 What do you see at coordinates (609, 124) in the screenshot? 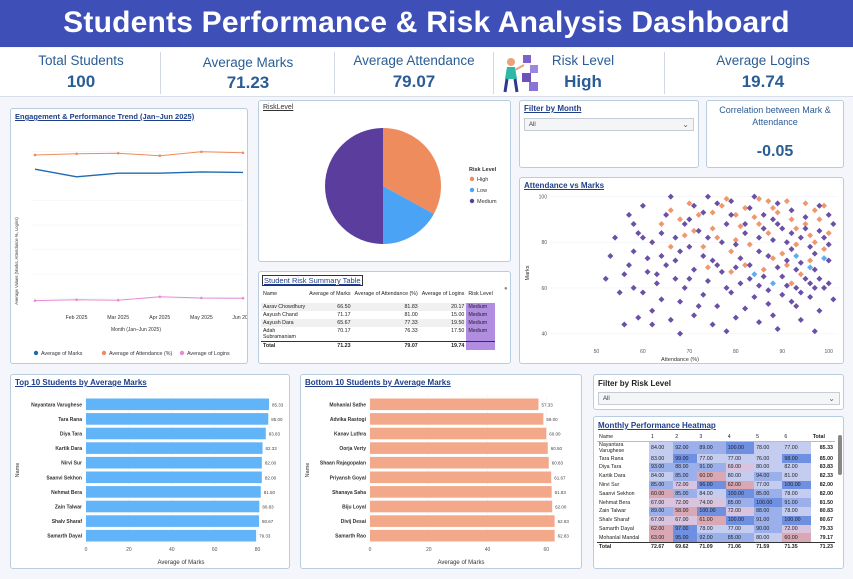
I see `month-dropdown: All ⌄` at bounding box center [609, 124].